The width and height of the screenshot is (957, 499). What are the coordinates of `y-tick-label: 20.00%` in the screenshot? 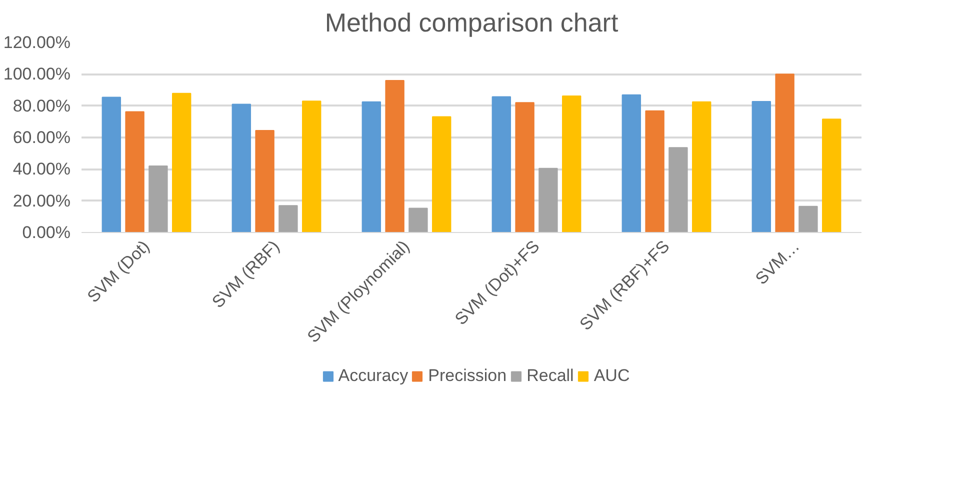 It's located at (41, 200).